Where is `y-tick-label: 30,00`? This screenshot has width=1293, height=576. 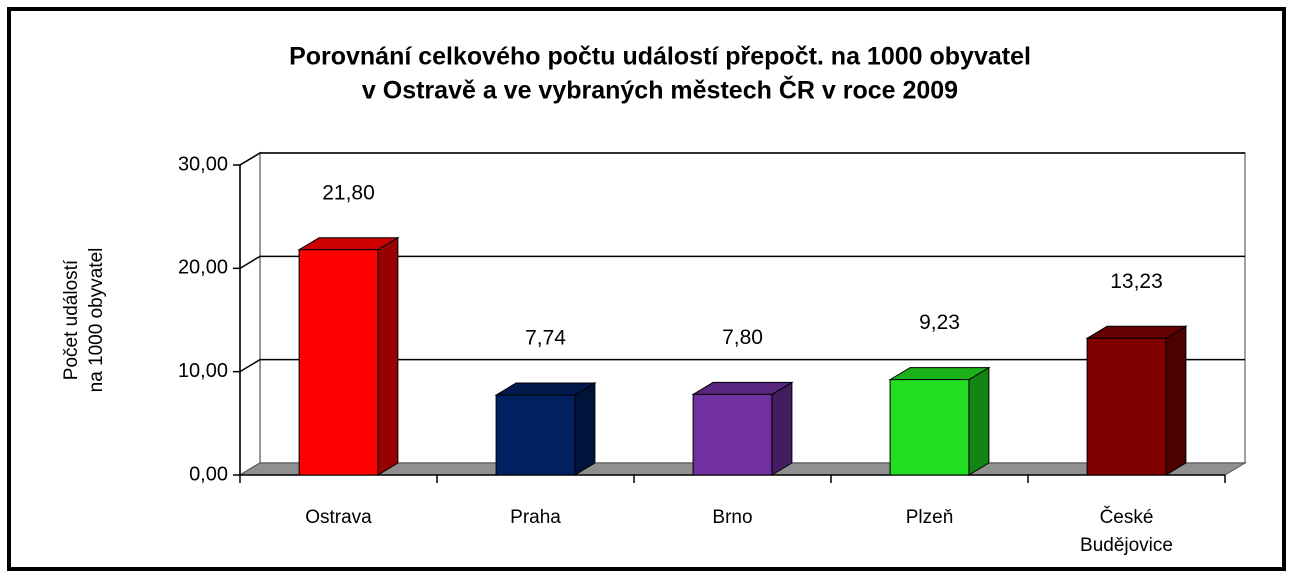
y-tick-label: 30,00 is located at coordinates (203, 164).